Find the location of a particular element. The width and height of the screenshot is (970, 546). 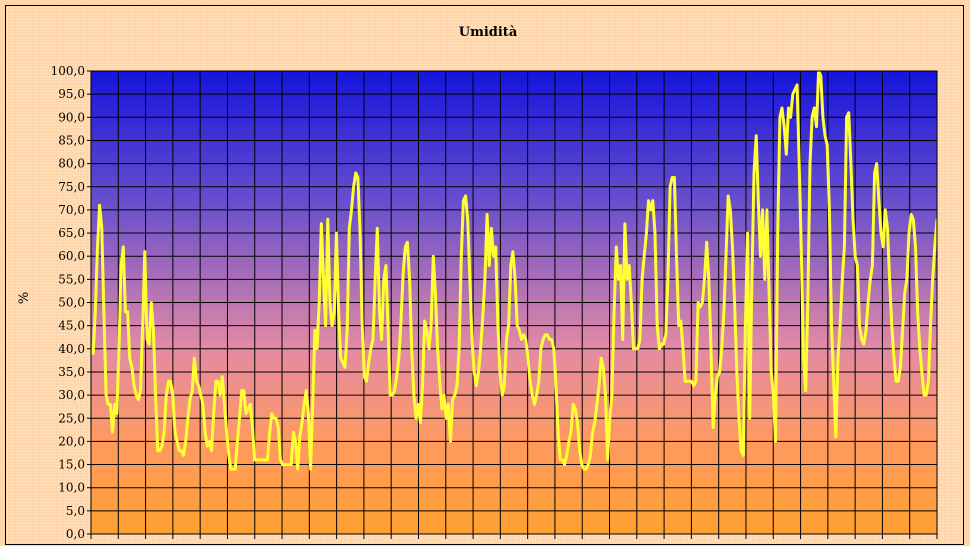

y-tick-label: 0,0 is located at coordinates (75, 534).